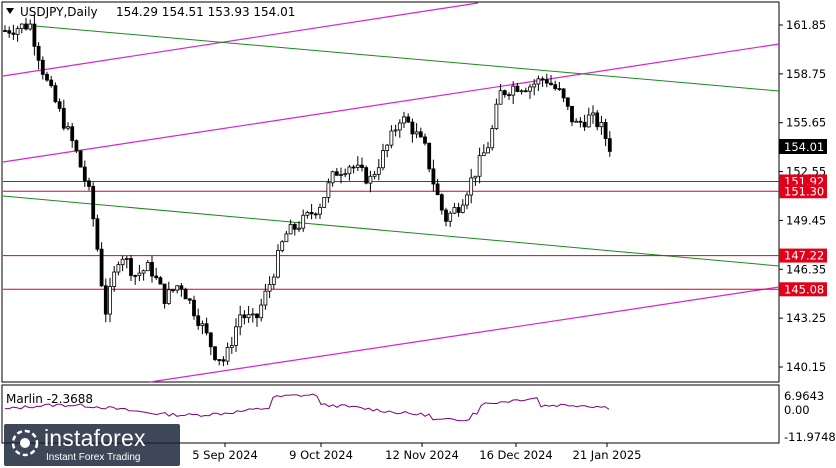 This screenshot has height=468, width=836. I want to click on price-axis-label: 158.75, so click(806, 74).